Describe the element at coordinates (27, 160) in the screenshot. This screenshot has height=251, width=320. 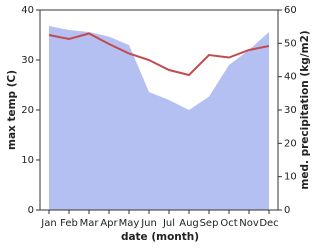
I see `y-tick-label: 10` at that location.